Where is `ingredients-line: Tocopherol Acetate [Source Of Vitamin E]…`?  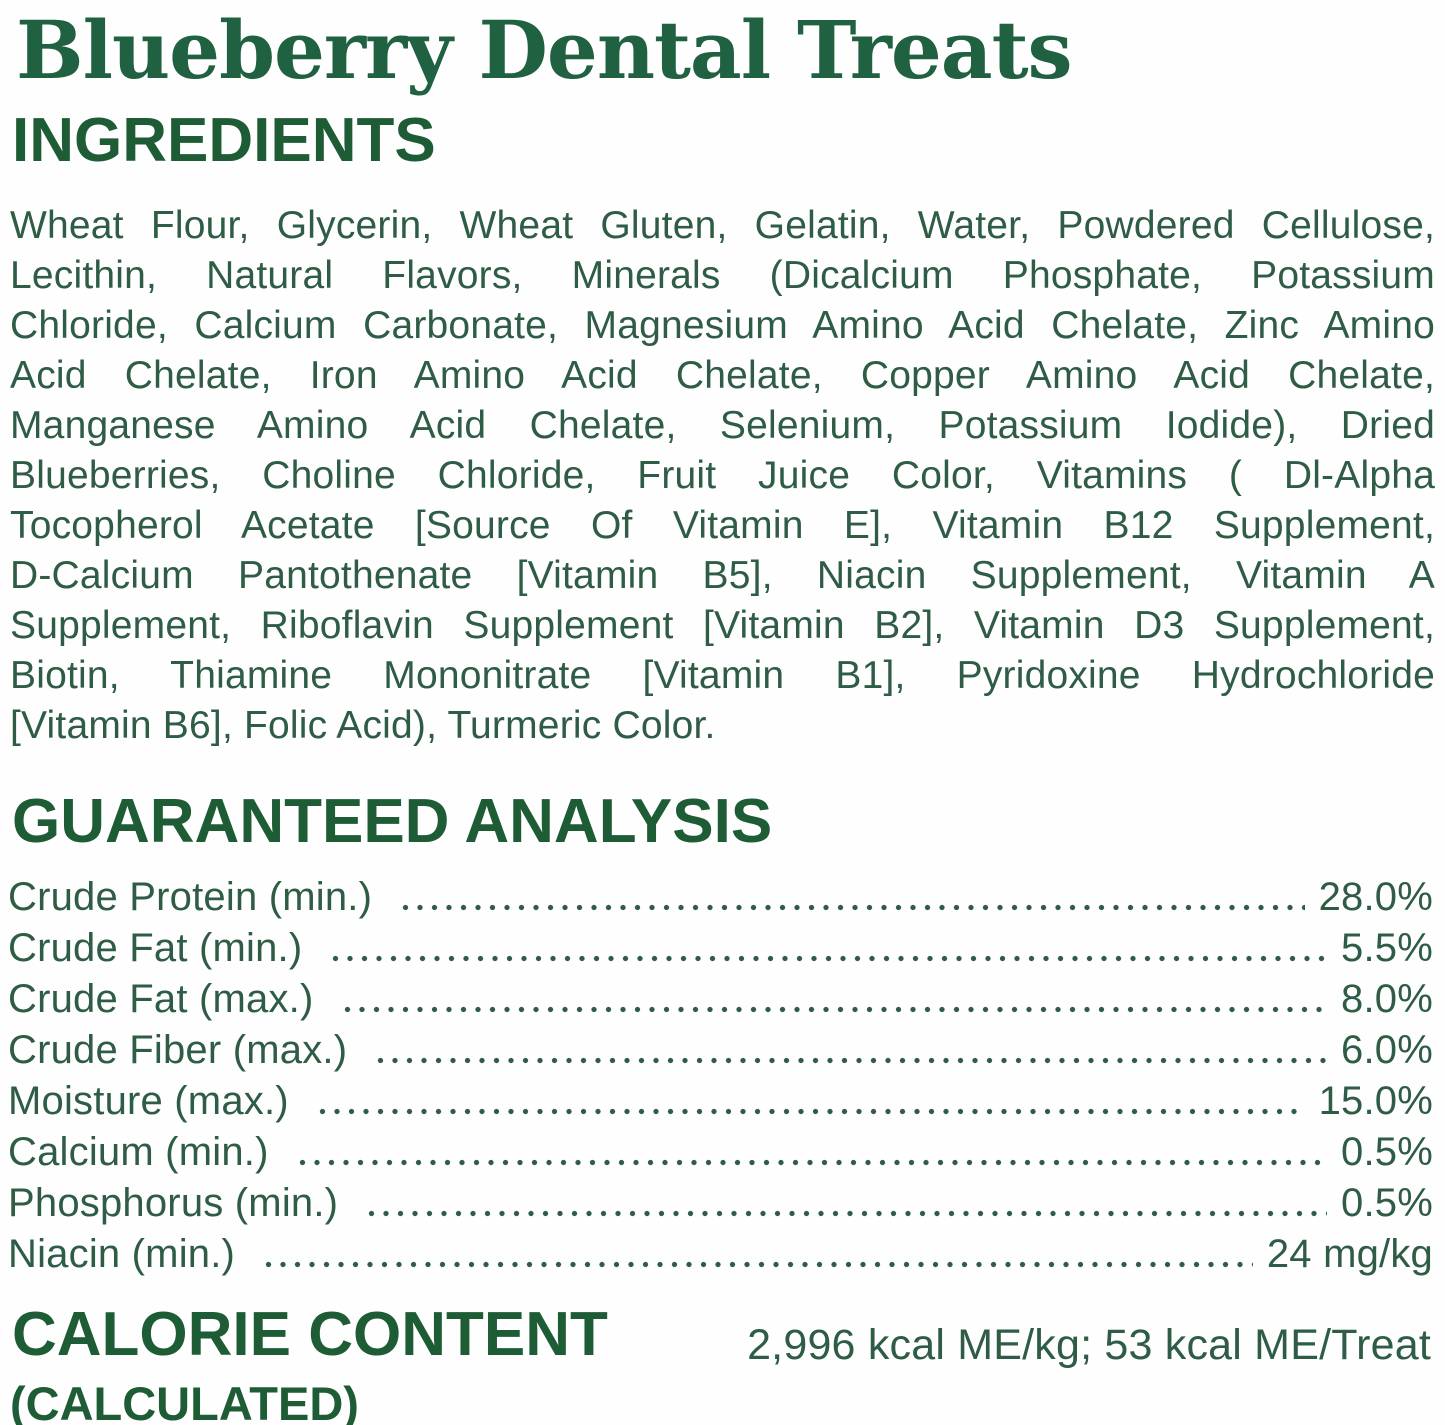
ingredients-line: Tocopherol Acetate [Source Of Vitamin E]… is located at coordinates (722, 526).